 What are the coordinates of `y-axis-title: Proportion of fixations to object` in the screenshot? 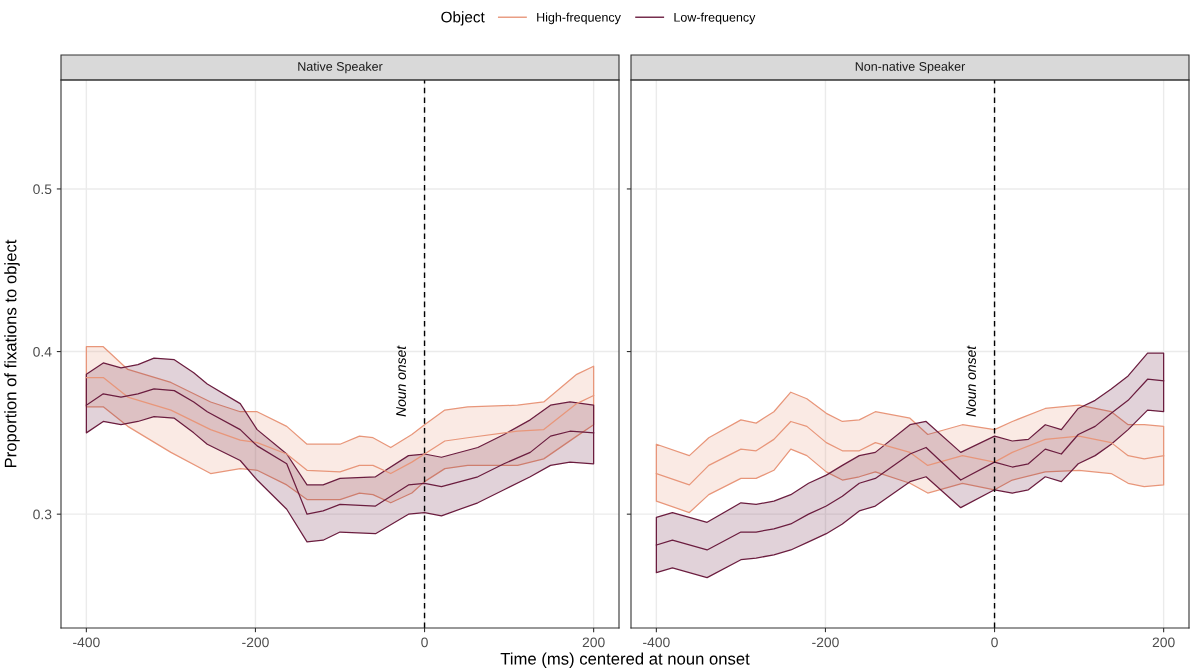 It's located at (12, 353).